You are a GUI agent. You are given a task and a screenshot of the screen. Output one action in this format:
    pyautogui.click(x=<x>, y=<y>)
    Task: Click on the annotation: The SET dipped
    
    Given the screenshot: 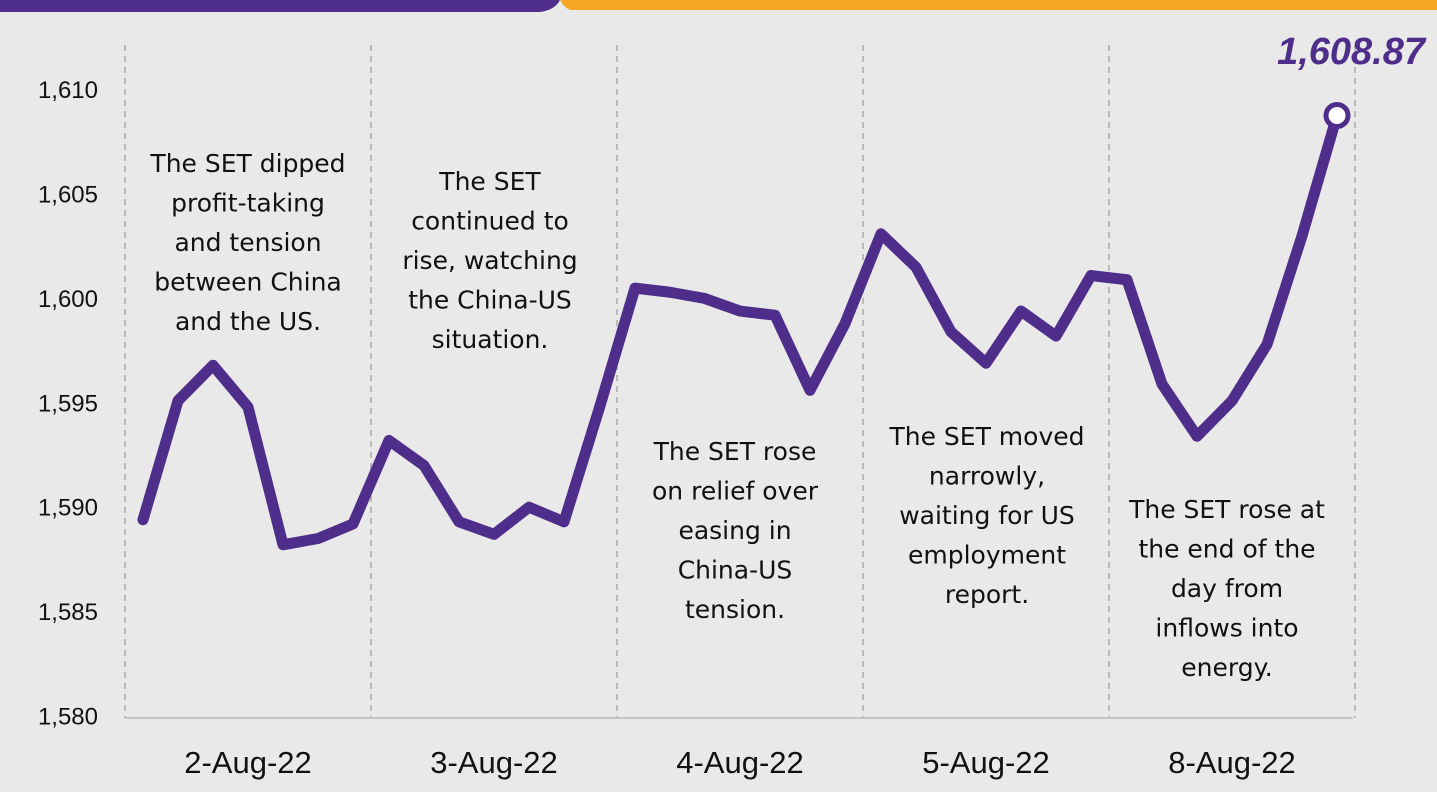 What is the action you would take?
    pyautogui.click(x=247, y=163)
    